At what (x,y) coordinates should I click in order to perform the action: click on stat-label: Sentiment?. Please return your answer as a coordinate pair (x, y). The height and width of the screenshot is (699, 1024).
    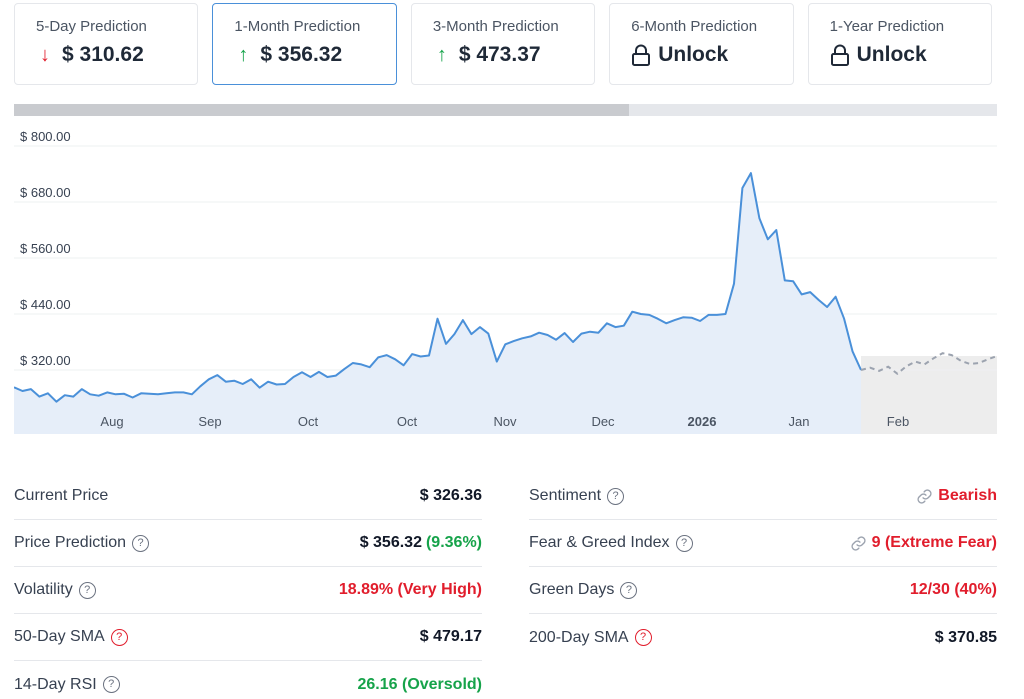
    Looking at the image, I should click on (577, 496).